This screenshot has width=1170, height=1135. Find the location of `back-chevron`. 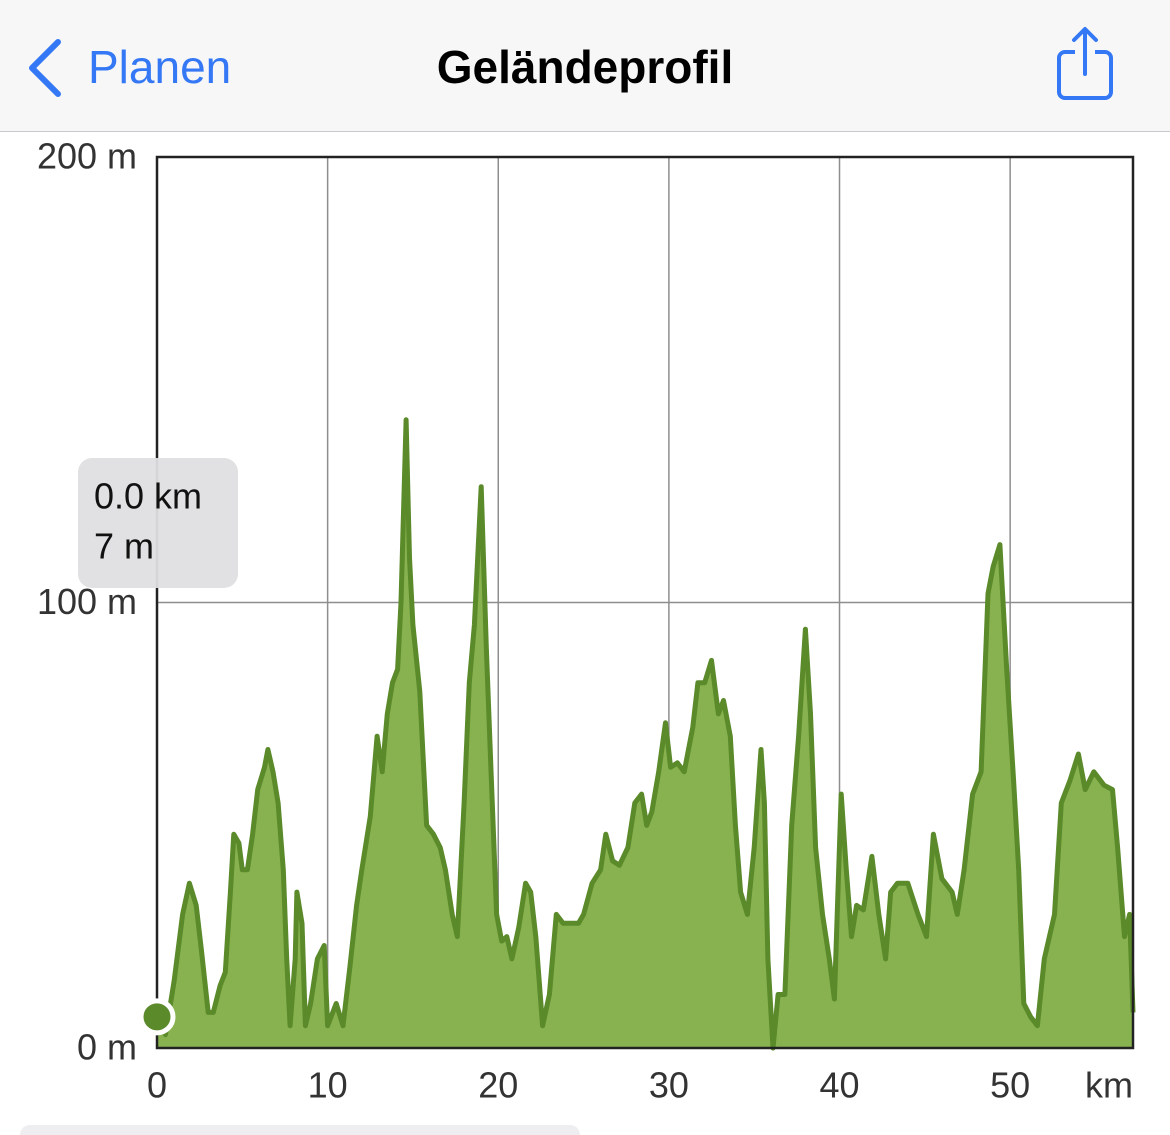

back-chevron is located at coordinates (46, 68).